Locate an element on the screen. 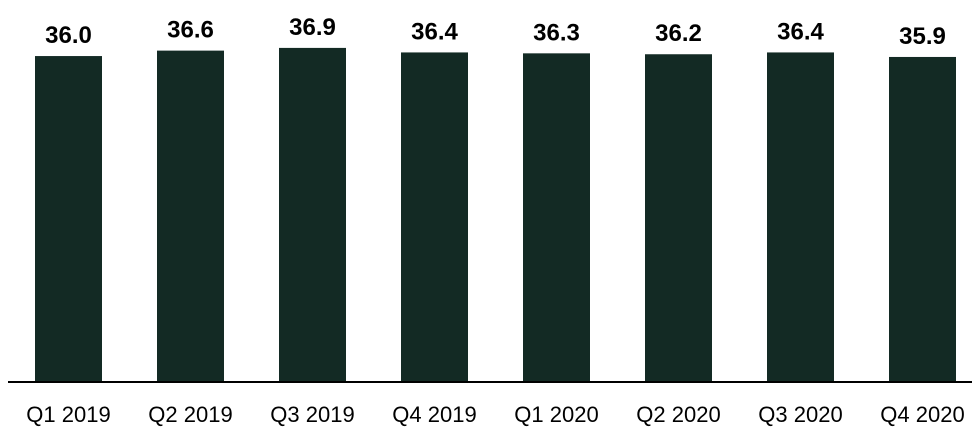  bar-value-label: 35.9 is located at coordinates (922, 36).